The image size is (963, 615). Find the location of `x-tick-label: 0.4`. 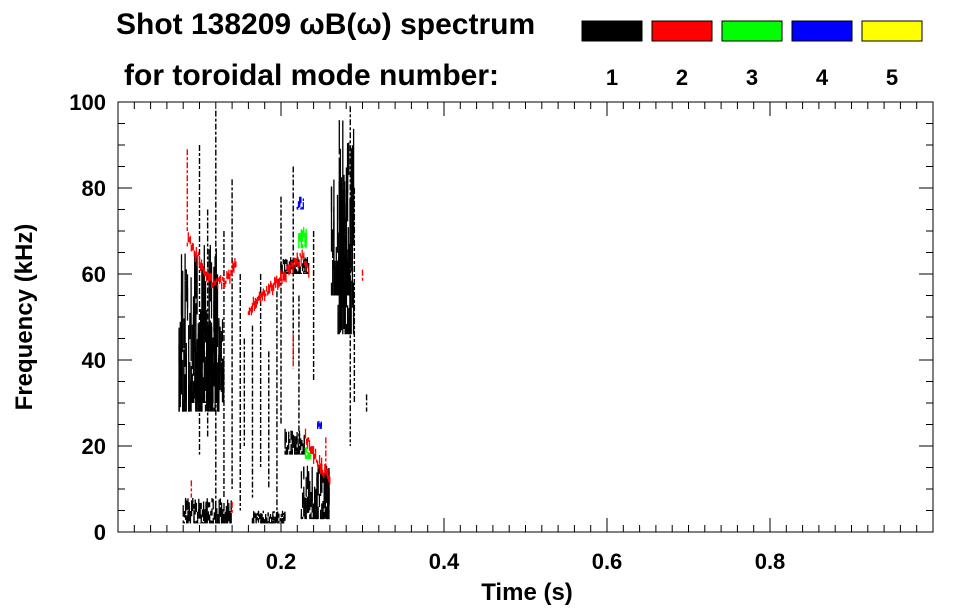

x-tick-label: 0.4 is located at coordinates (444, 561).